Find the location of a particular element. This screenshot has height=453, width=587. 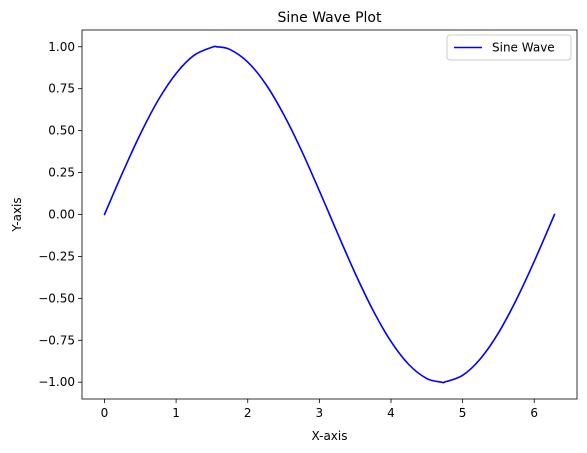

y-axis-ticks: −1.00 −0.75 −0.50 −0.25 0.00 0.25 0.50 0.75 1.00 is located at coordinates (60, 214).